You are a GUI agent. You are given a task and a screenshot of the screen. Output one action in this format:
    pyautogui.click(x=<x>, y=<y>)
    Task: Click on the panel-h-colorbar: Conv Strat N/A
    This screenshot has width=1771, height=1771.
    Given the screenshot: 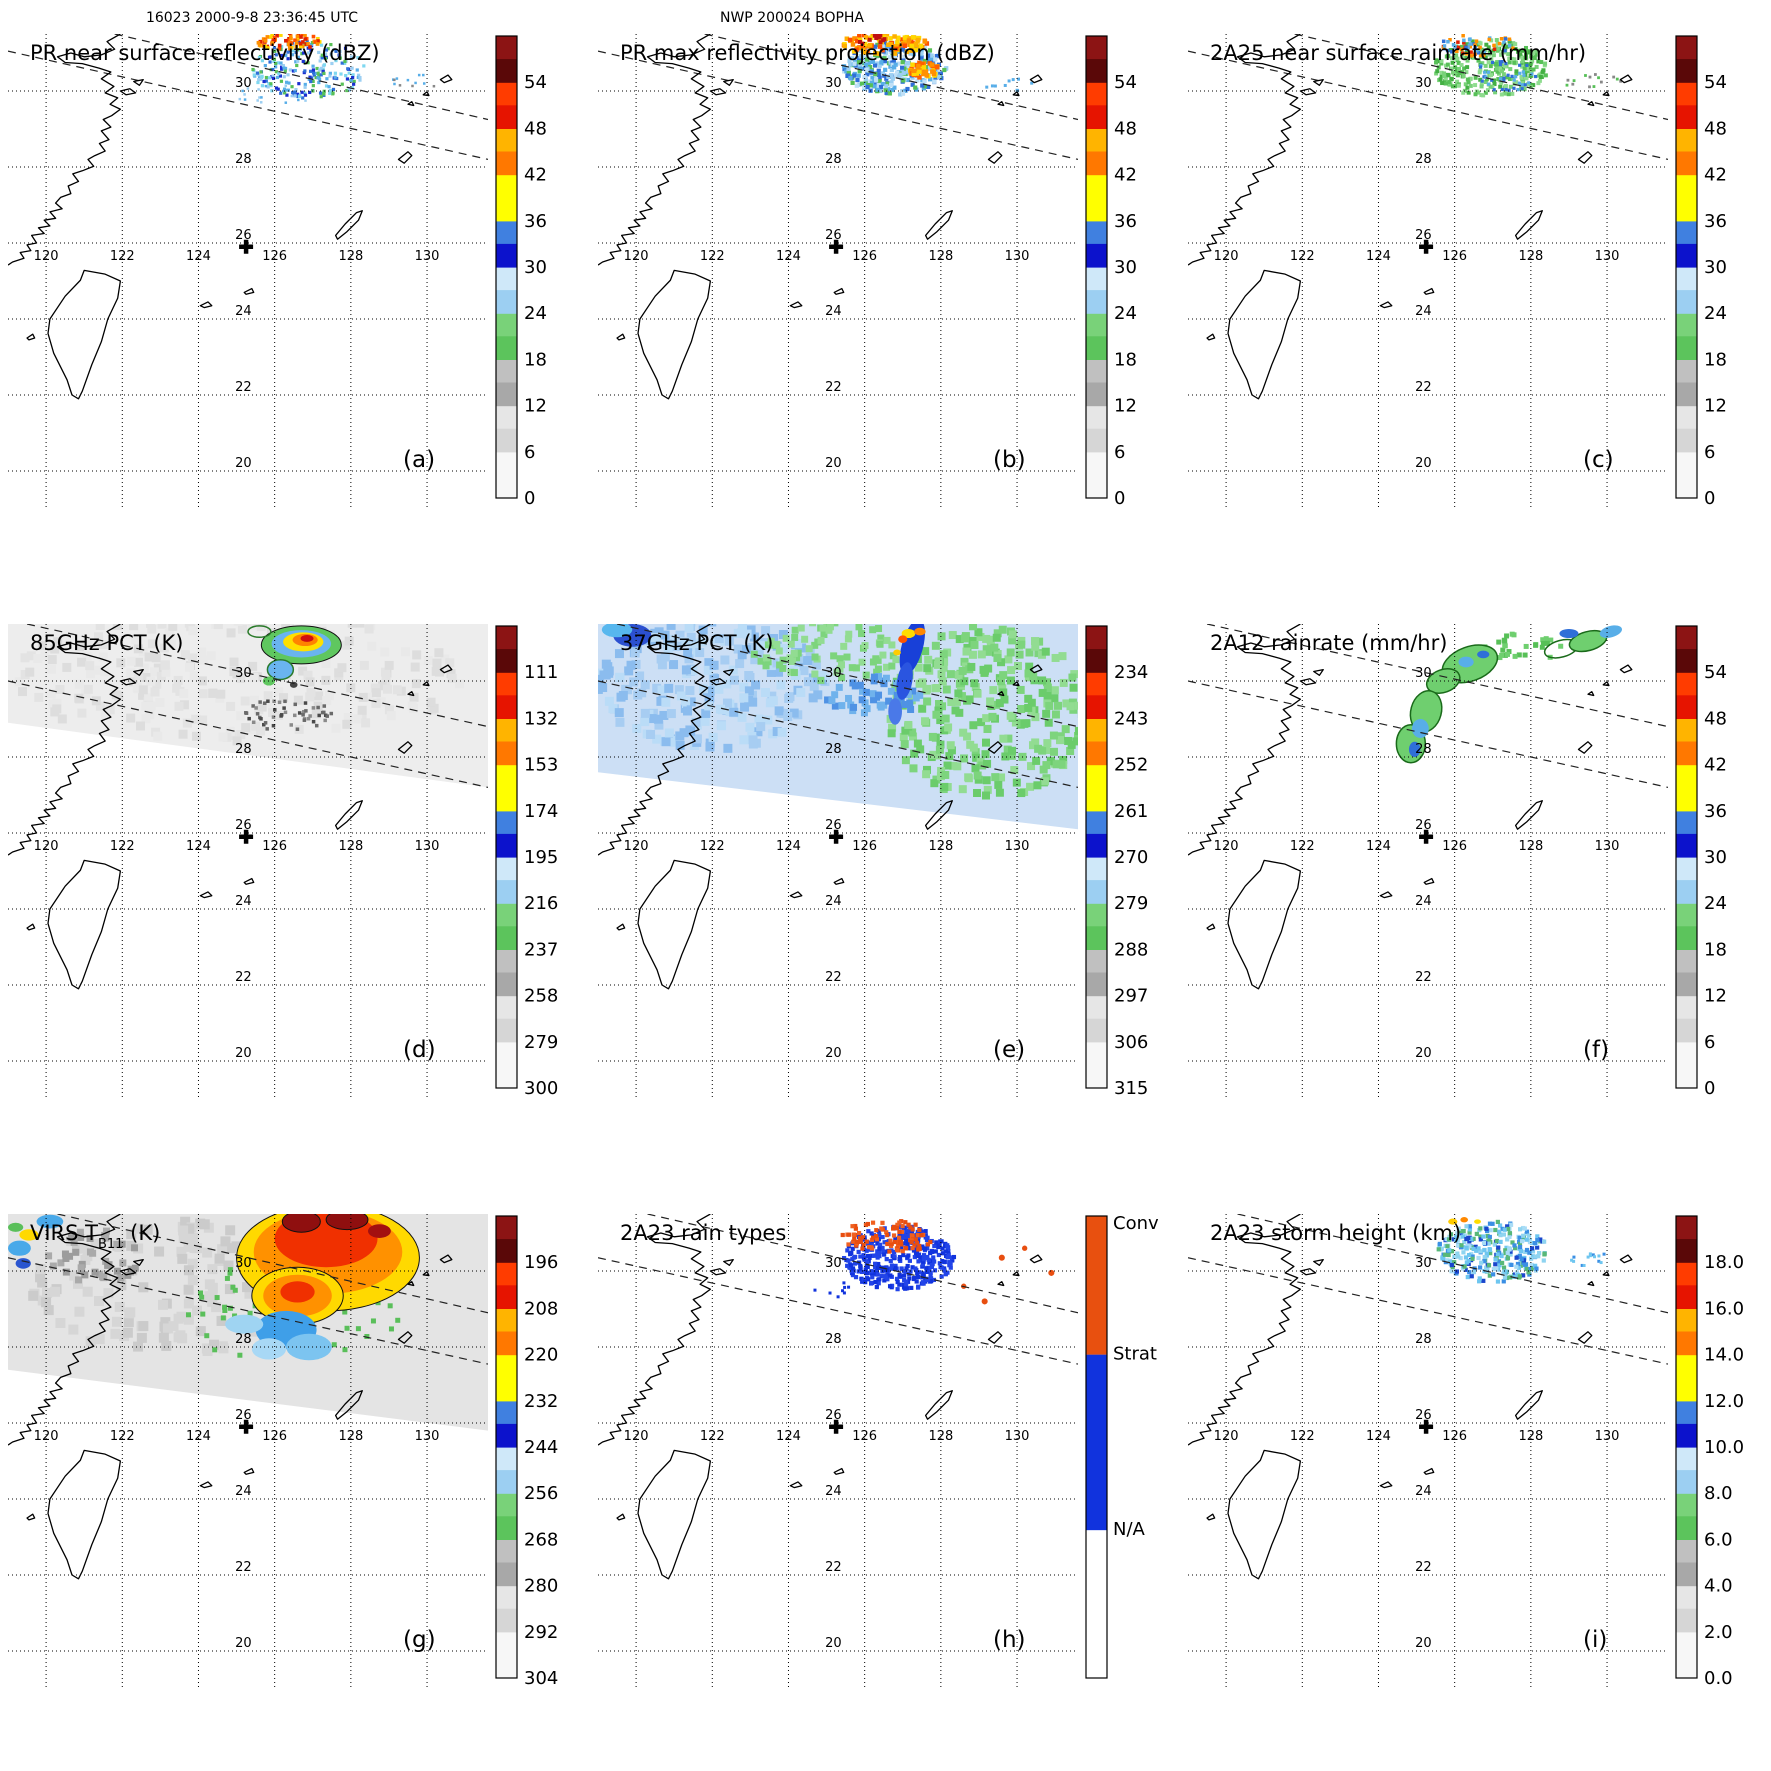 What is the action you would take?
    pyautogui.click(x=1122, y=1446)
    